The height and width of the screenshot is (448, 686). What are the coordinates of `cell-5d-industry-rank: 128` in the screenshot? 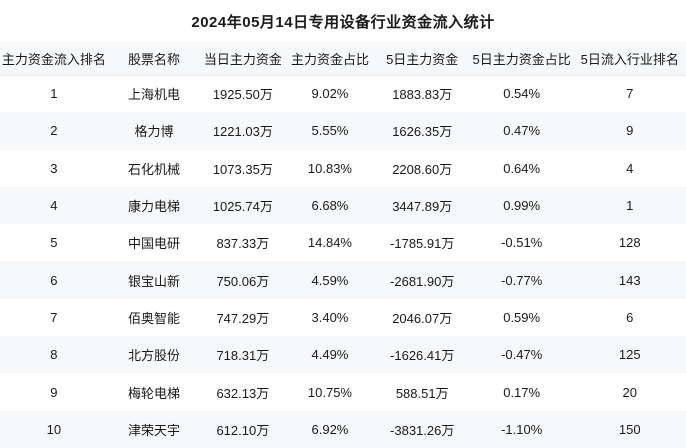 It's located at (629, 243).